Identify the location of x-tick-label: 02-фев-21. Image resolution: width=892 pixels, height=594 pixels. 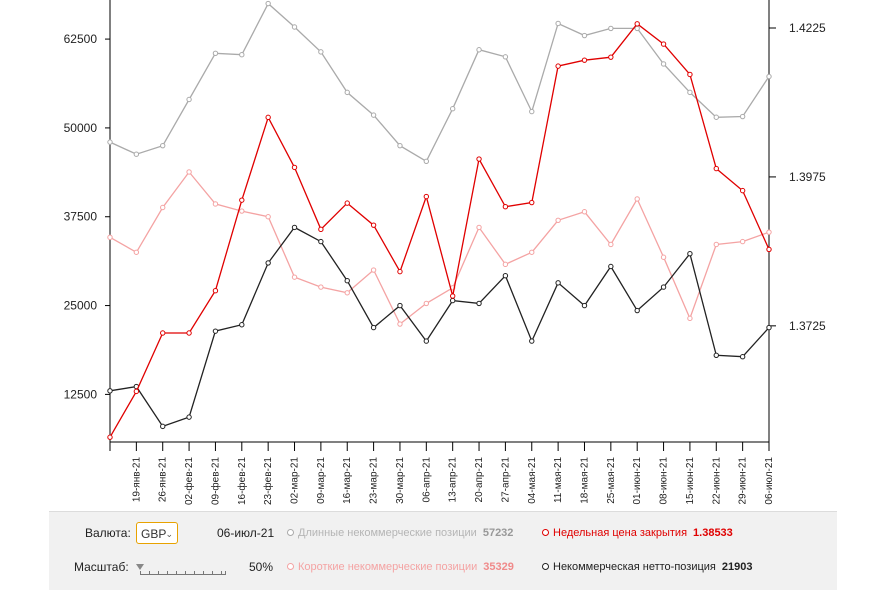
(189, 481).